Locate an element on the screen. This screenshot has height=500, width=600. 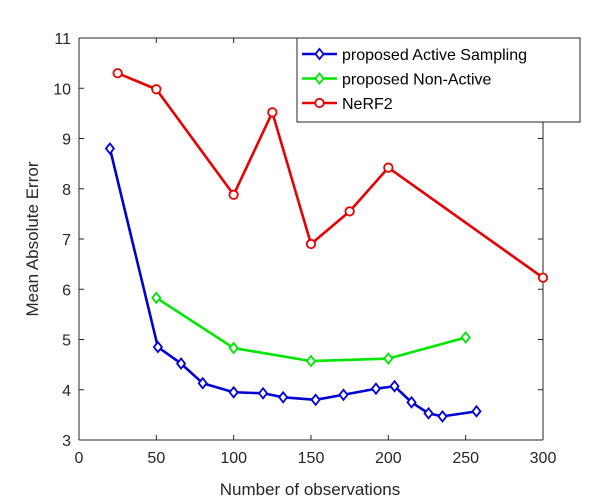
legend-item: proposed Active Sampling is located at coordinates (414, 55).